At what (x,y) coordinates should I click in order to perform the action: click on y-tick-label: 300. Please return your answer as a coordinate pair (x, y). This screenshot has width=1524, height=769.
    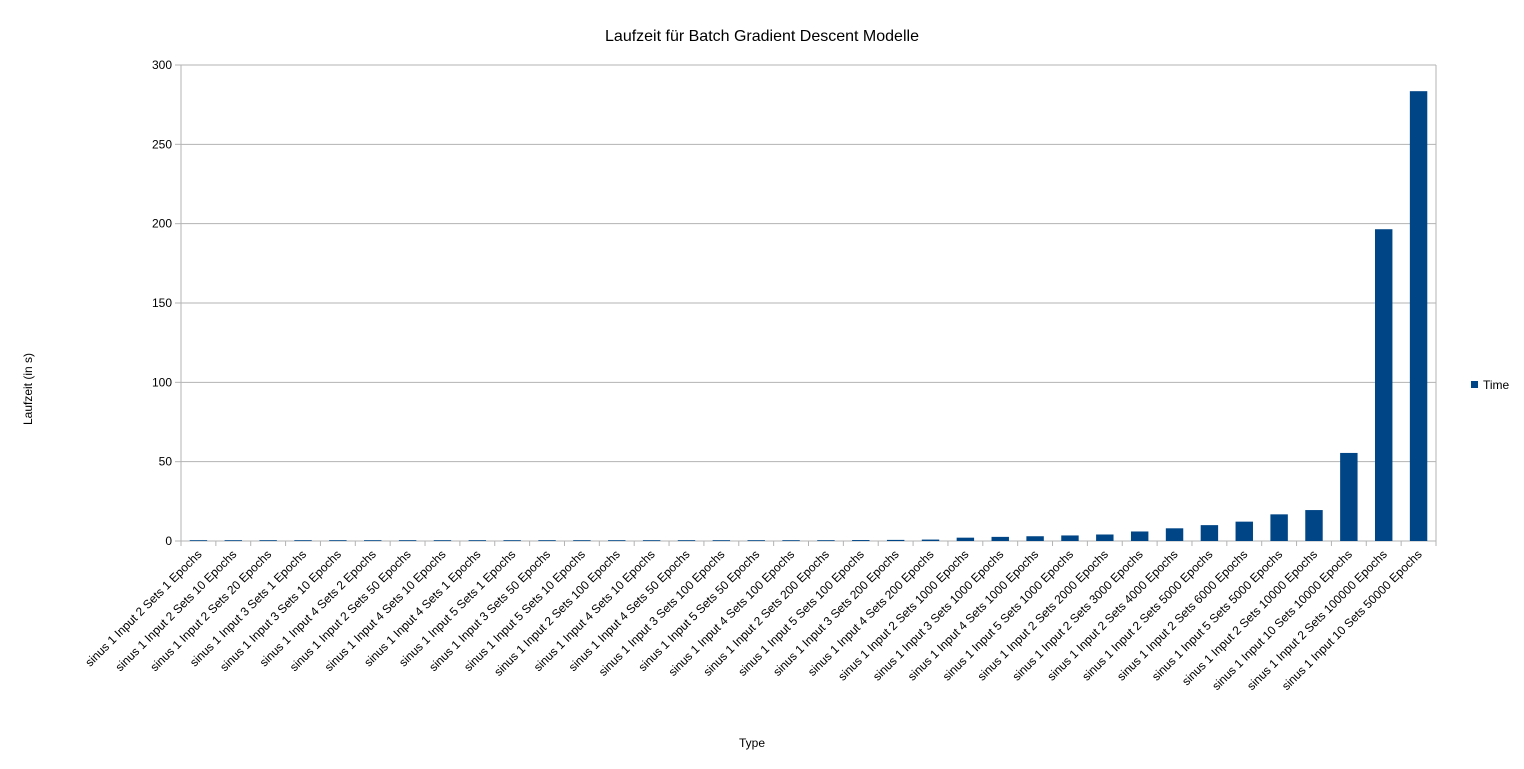
    Looking at the image, I should click on (162, 65).